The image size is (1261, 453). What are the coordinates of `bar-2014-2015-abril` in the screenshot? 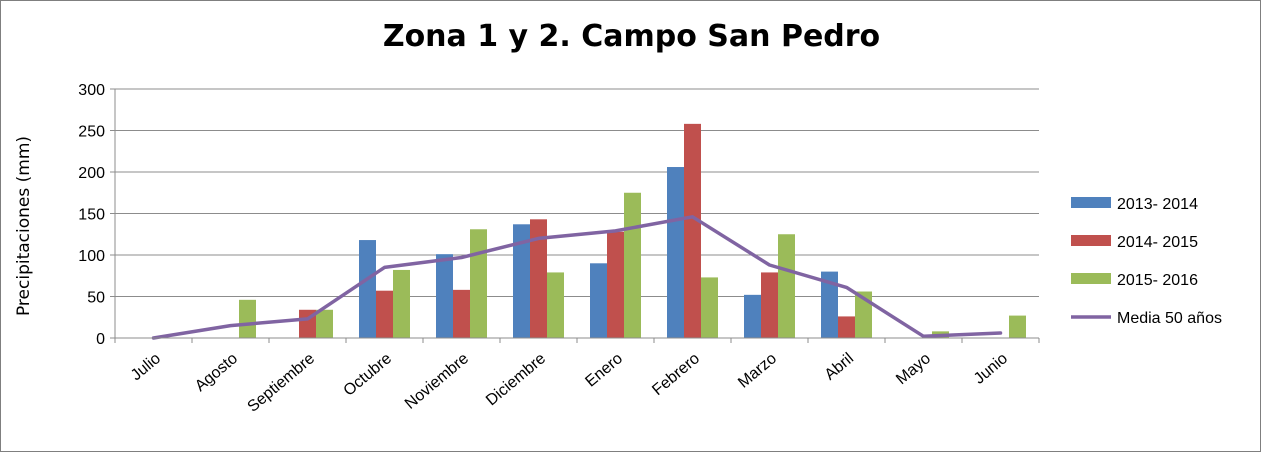 It's located at (846, 327).